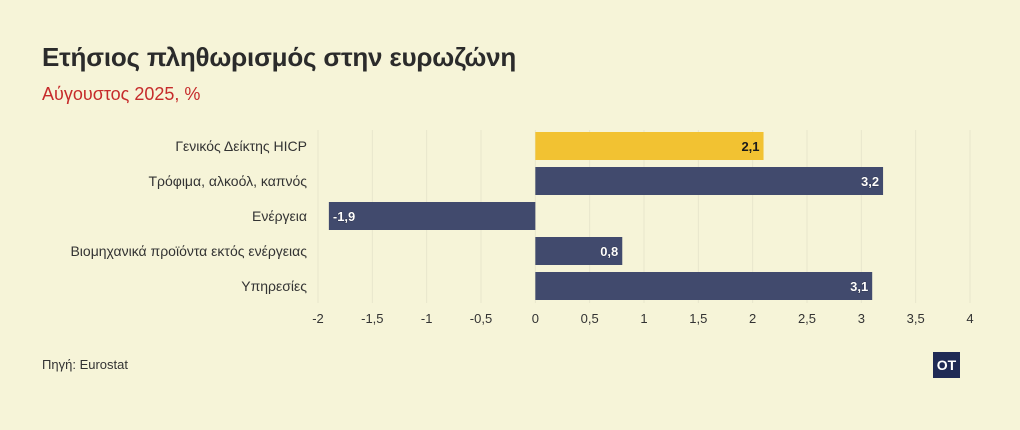  What do you see at coordinates (643, 318) in the screenshot?
I see `x-tick-label: 1` at bounding box center [643, 318].